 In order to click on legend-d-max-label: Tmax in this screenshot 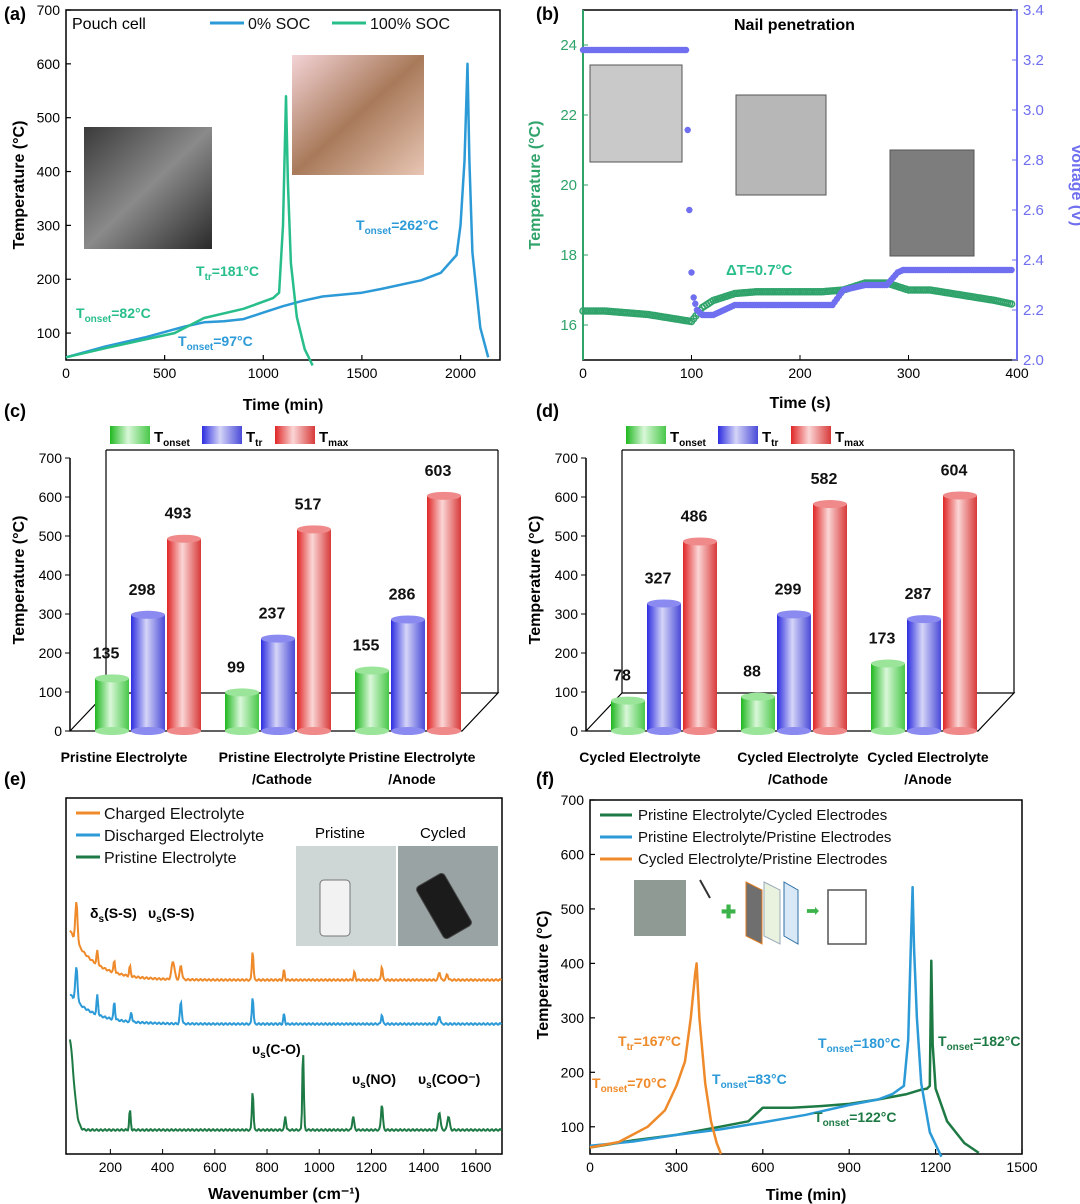, I will do `click(850, 439)`.